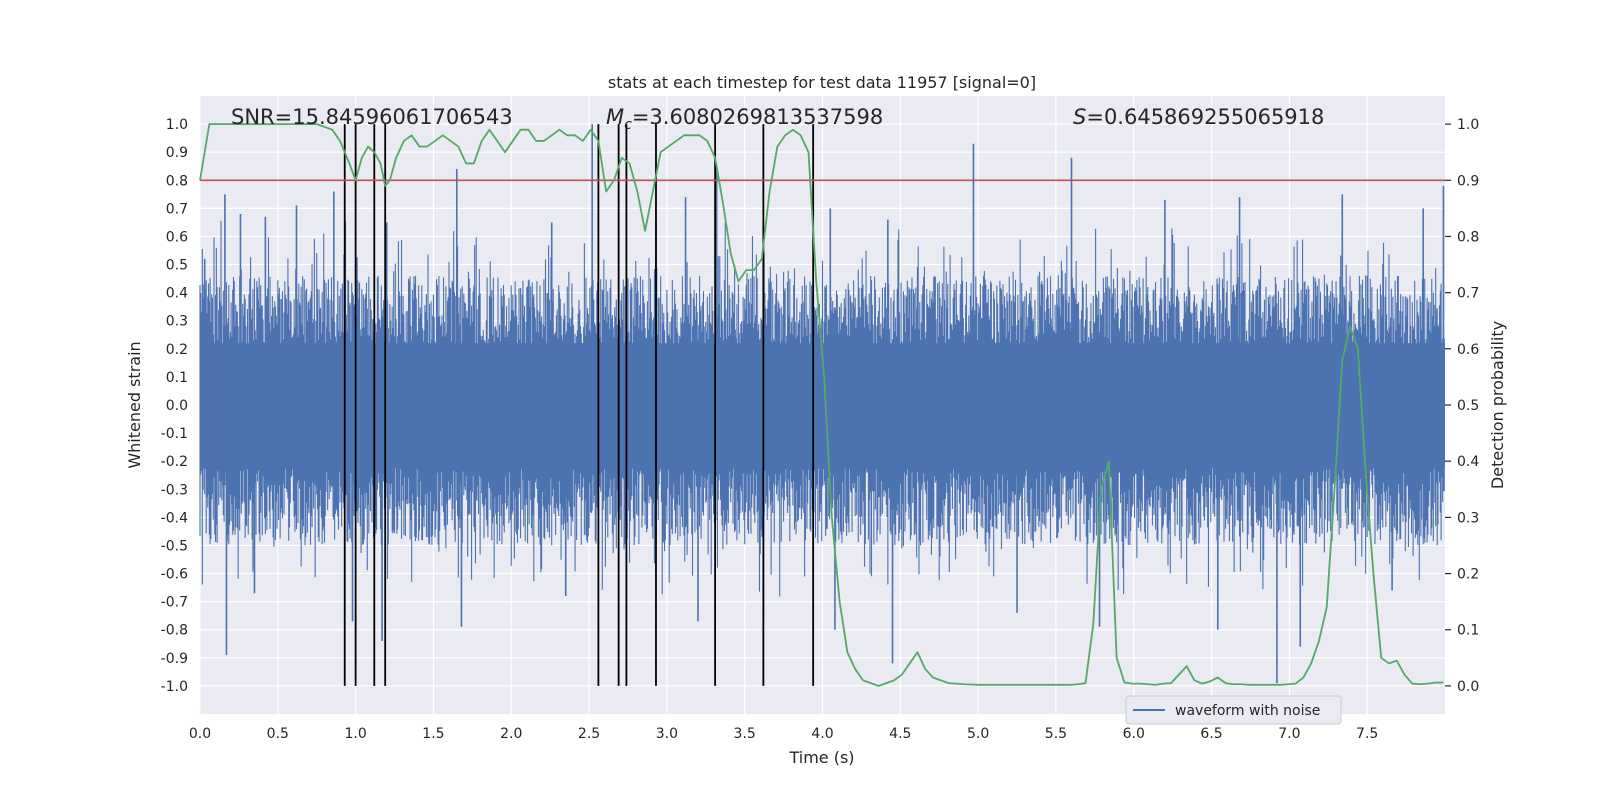 This screenshot has height=800, width=1600. I want to click on right-y-tick-label: 0.9, so click(1468, 181).